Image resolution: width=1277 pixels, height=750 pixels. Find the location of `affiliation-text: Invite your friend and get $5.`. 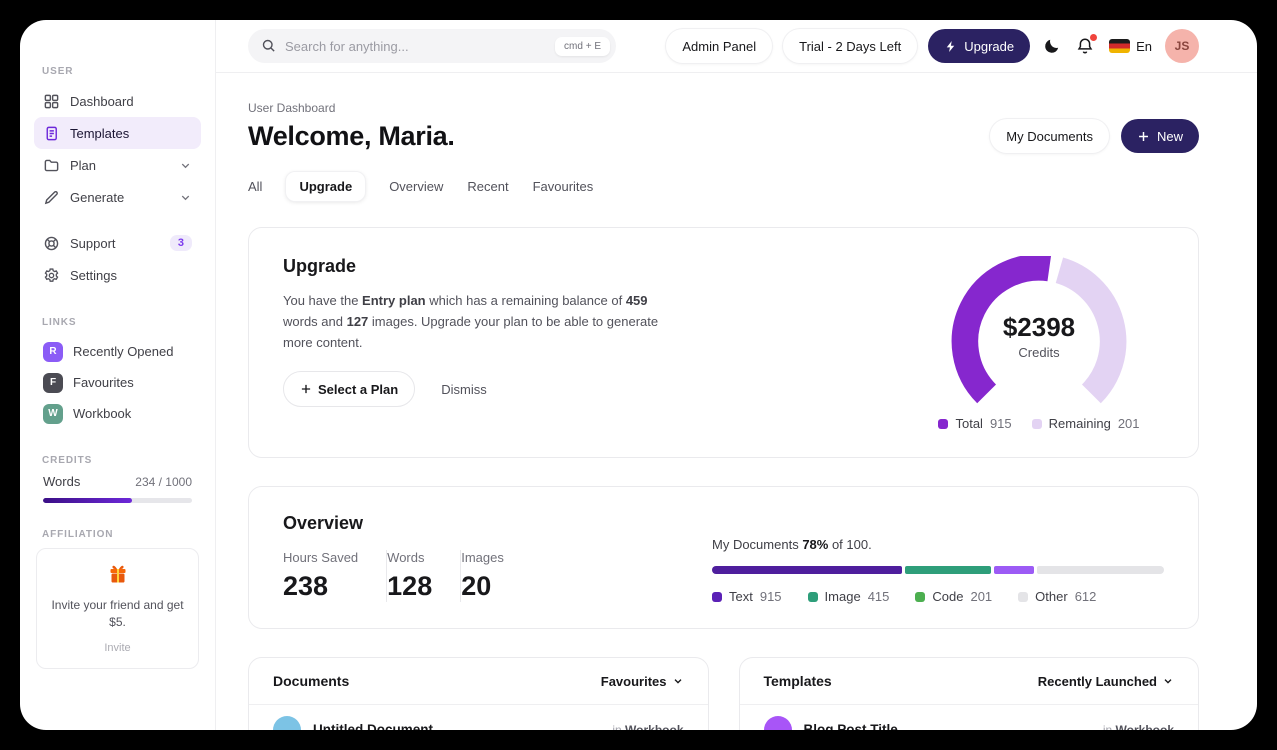

affiliation-text: Invite your friend and get $5. is located at coordinates (117, 614).